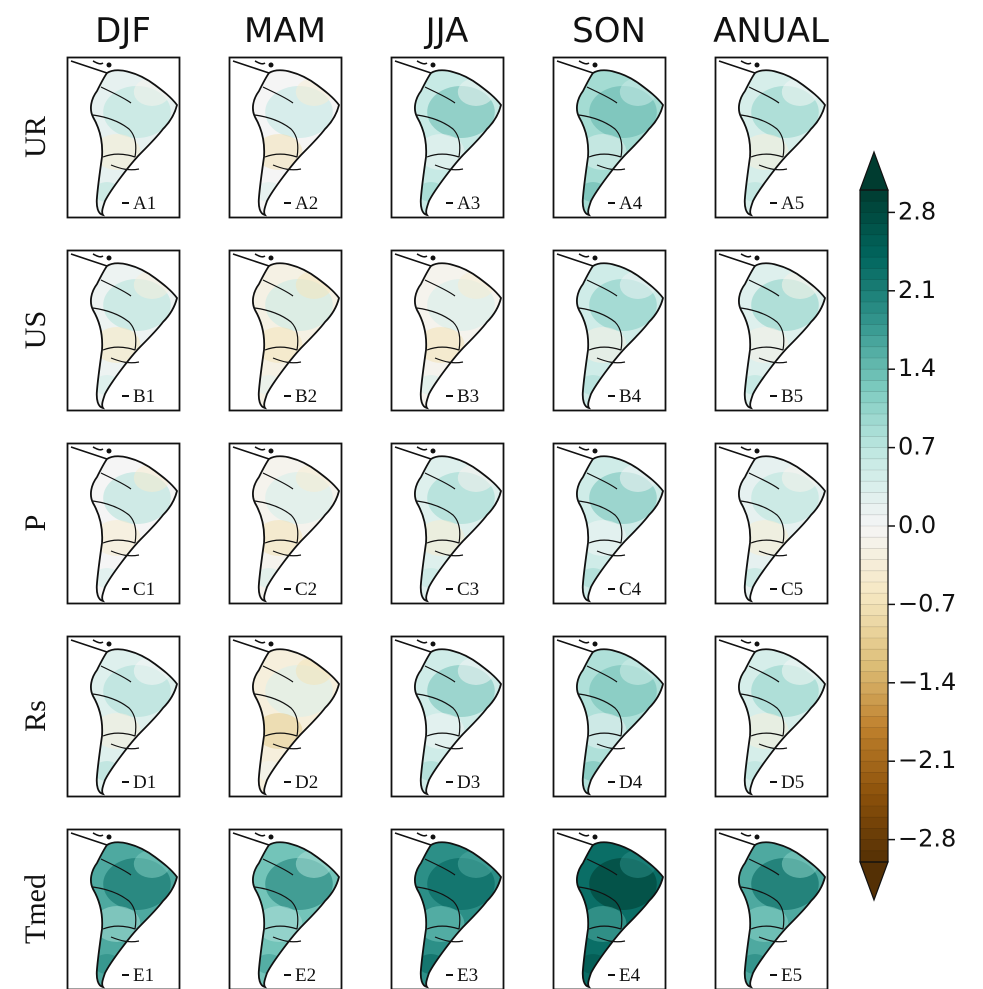  I want to click on row-label-ur: UR, so click(35, 137).